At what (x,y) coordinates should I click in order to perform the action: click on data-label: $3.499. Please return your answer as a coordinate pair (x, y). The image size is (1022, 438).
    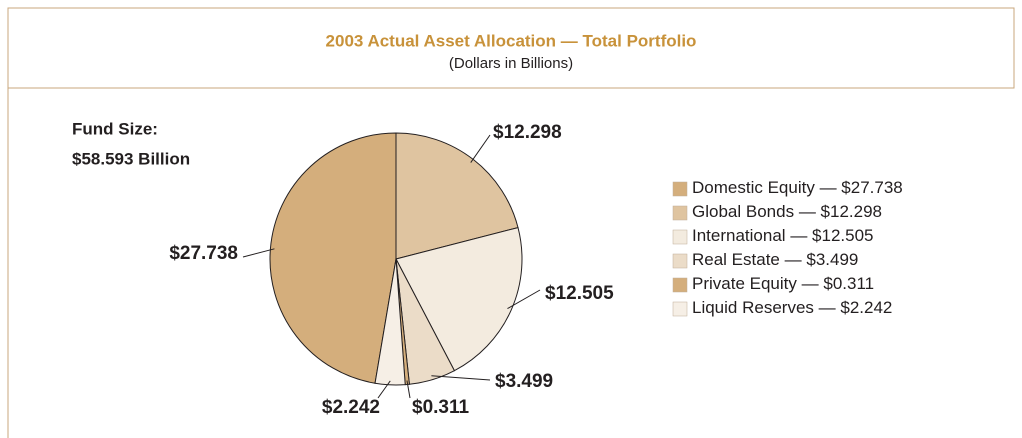
    Looking at the image, I should click on (524, 381).